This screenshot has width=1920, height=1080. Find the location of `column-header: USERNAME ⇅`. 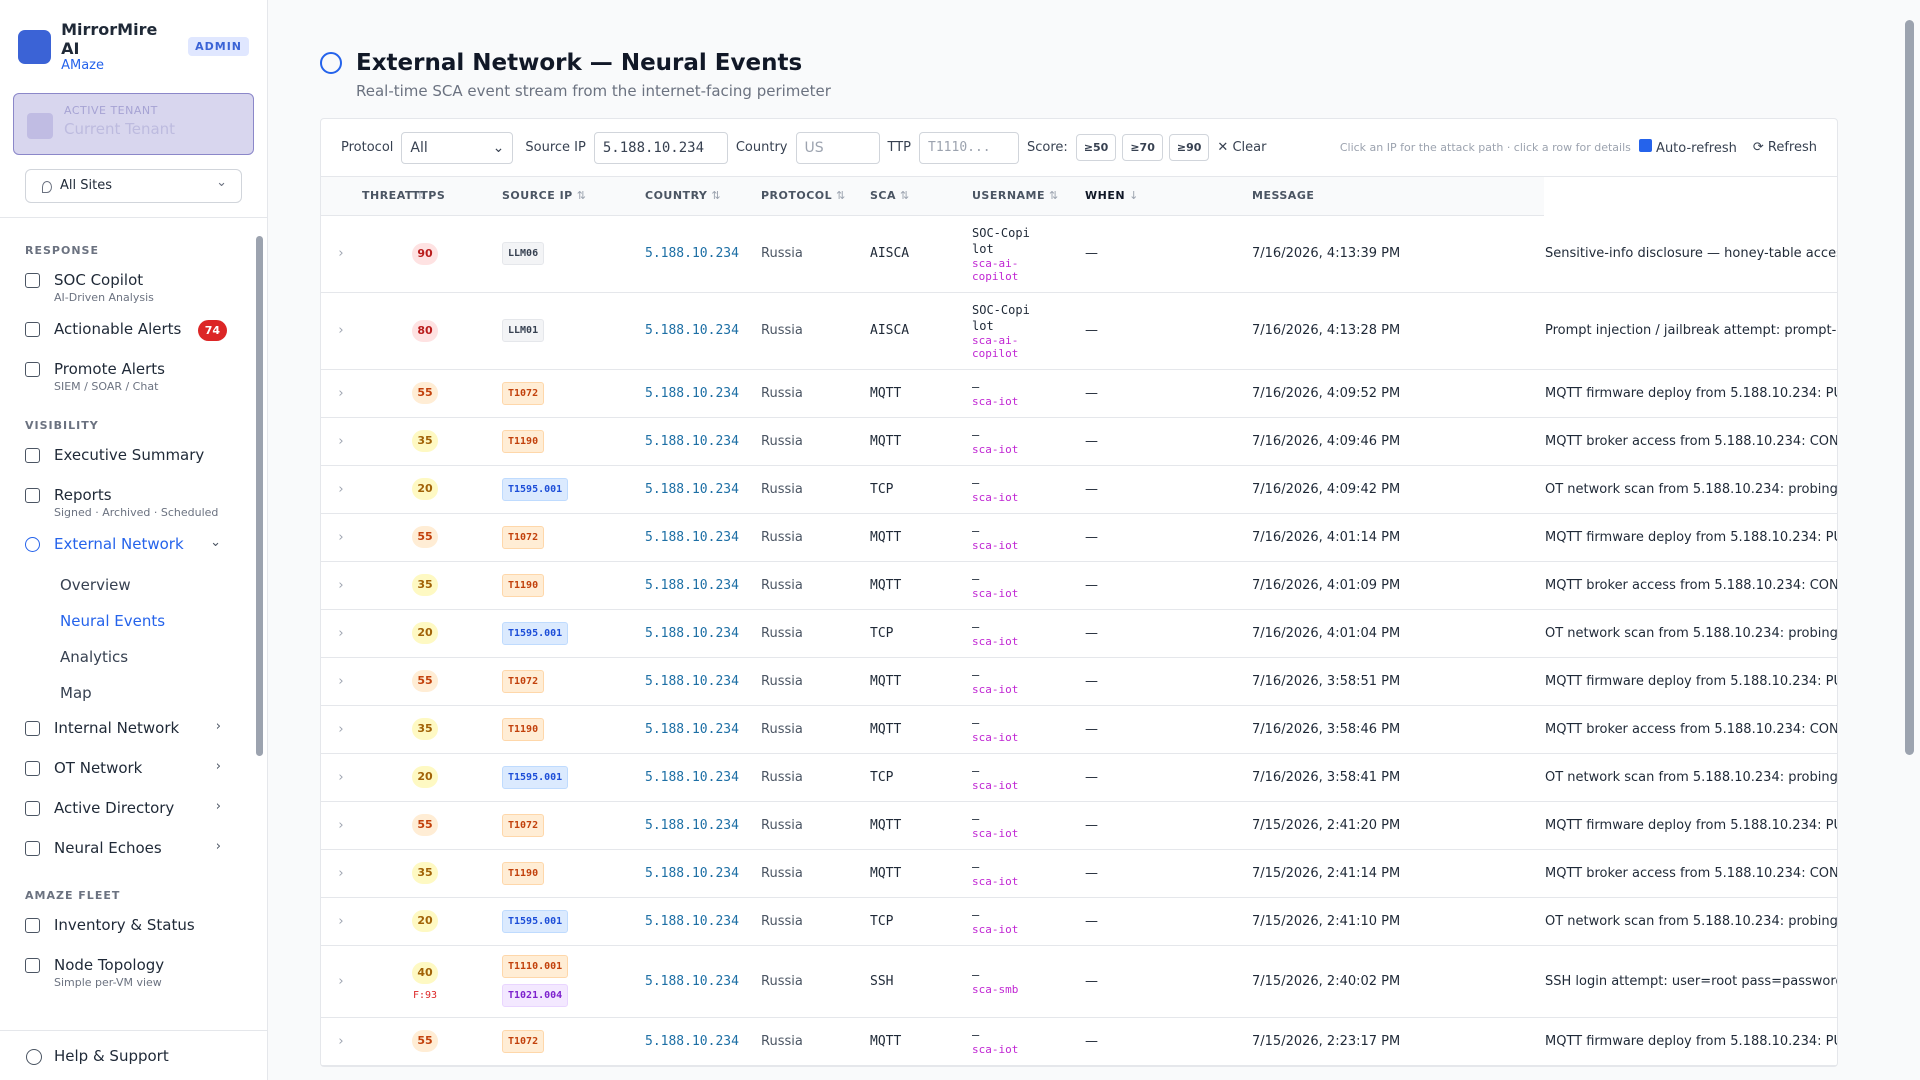

column-header: USERNAME ⇅ is located at coordinates (1027, 196).